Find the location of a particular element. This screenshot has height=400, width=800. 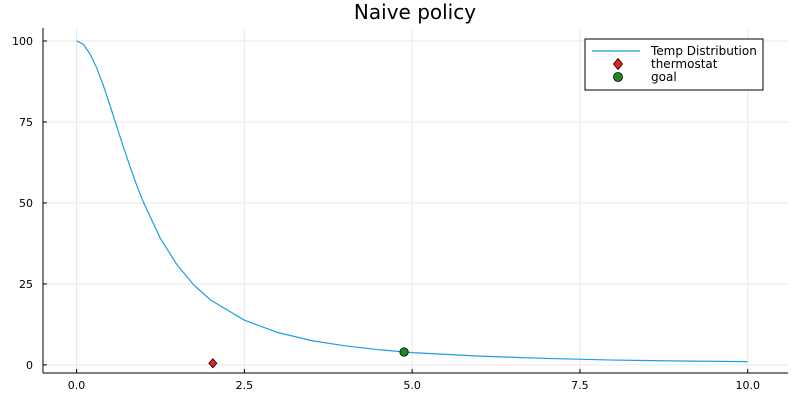

legend-label-goal: goal is located at coordinates (664, 77).